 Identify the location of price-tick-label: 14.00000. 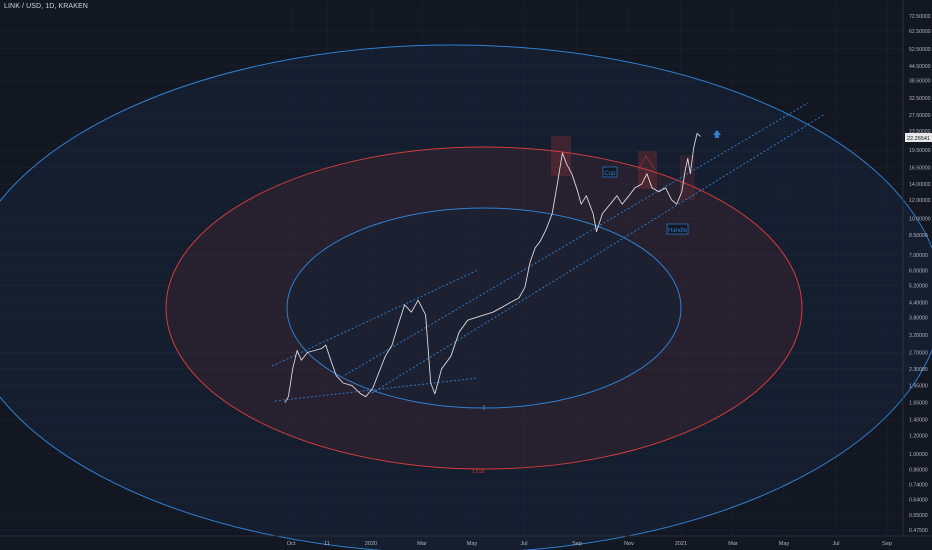
(920, 185).